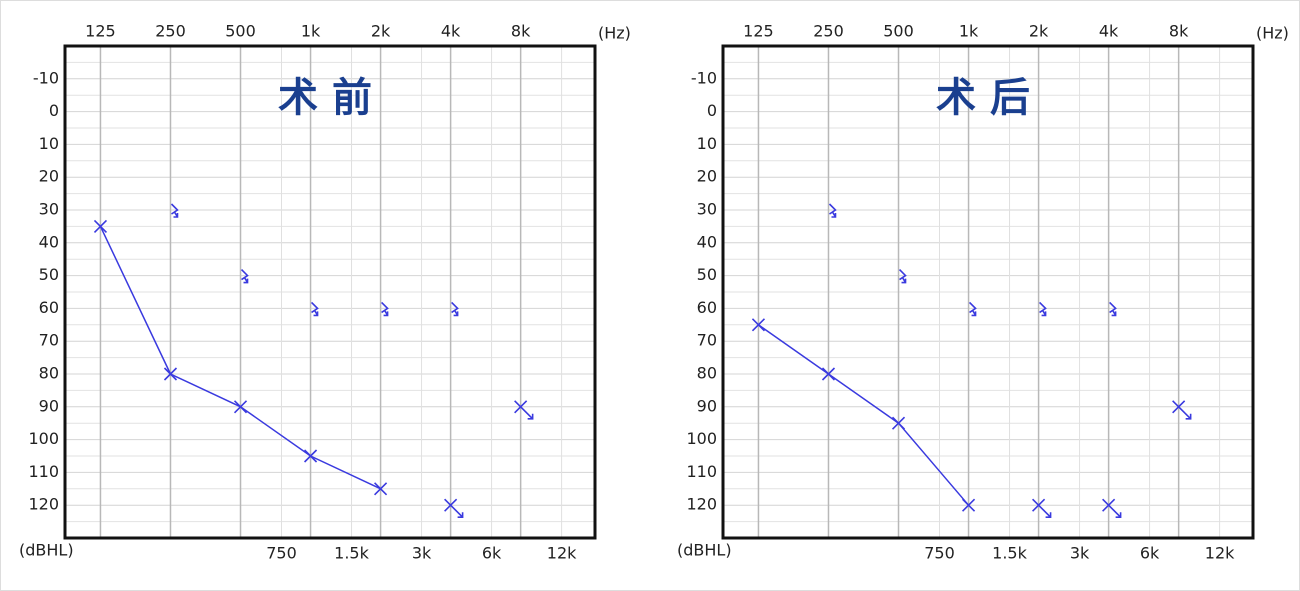  What do you see at coordinates (325, 97) in the screenshot?
I see `chart-title: 术 前` at bounding box center [325, 97].